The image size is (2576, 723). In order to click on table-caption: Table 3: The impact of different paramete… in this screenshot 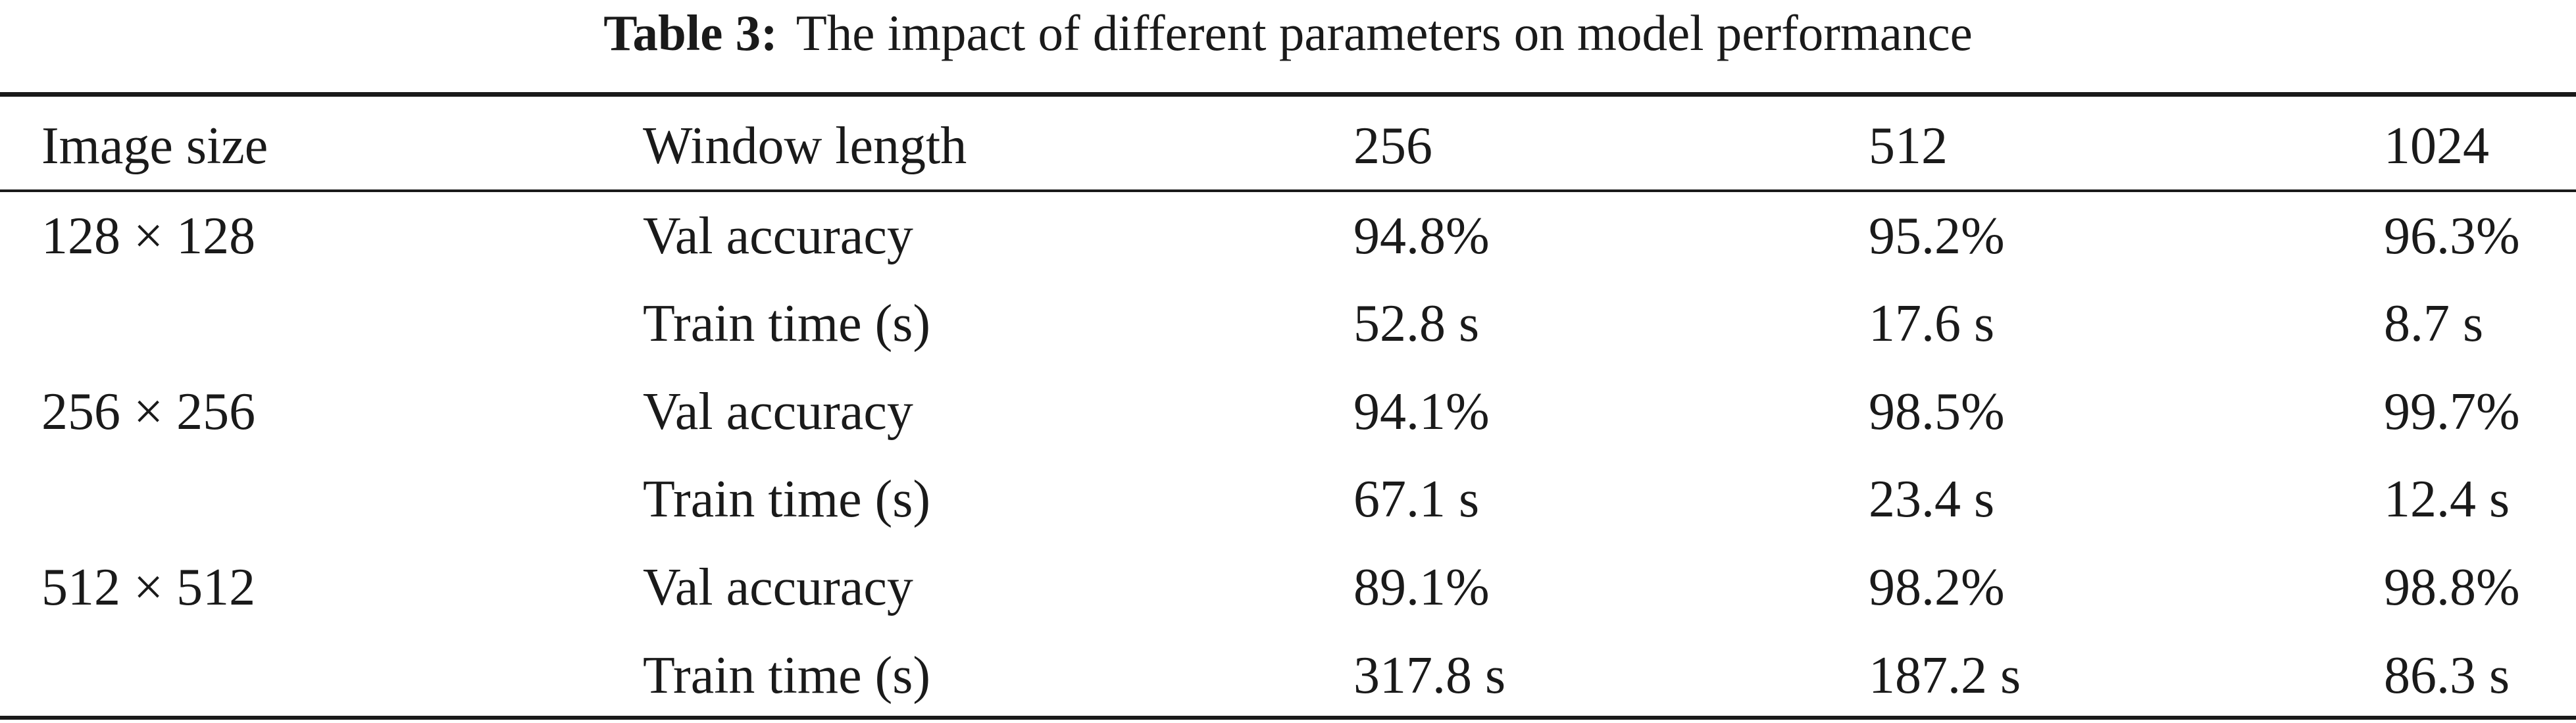, I will do `click(1288, 37)`.